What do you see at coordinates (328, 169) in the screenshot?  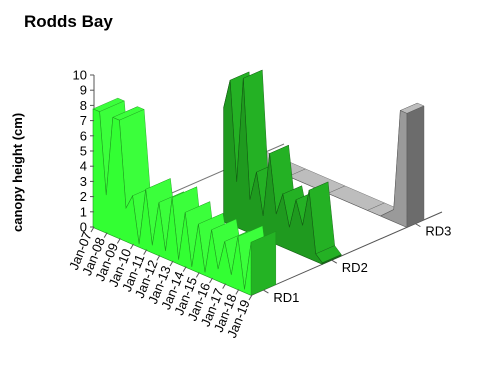 I see `series-rd3-front` at bounding box center [328, 169].